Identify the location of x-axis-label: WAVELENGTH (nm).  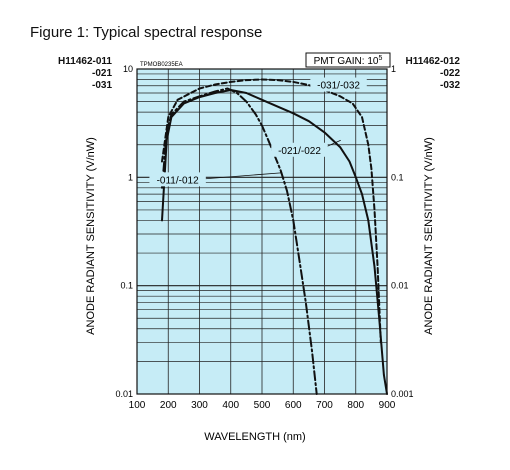
(254, 437).